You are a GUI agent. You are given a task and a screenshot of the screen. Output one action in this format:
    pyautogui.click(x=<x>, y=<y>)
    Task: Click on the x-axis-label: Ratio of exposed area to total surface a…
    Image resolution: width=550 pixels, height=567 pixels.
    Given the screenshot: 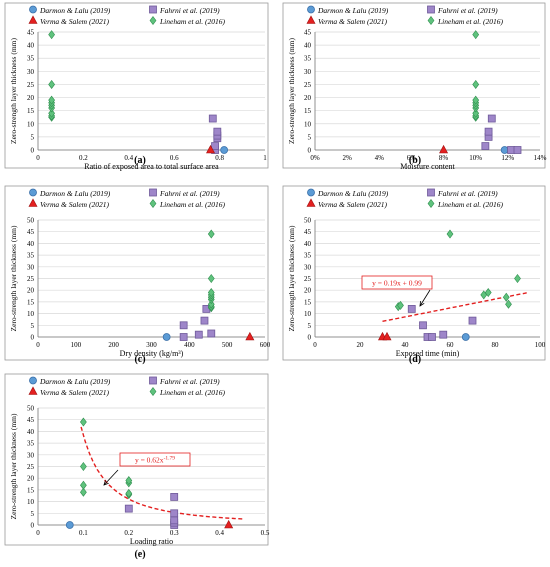 What is the action you would take?
    pyautogui.click(x=151, y=166)
    